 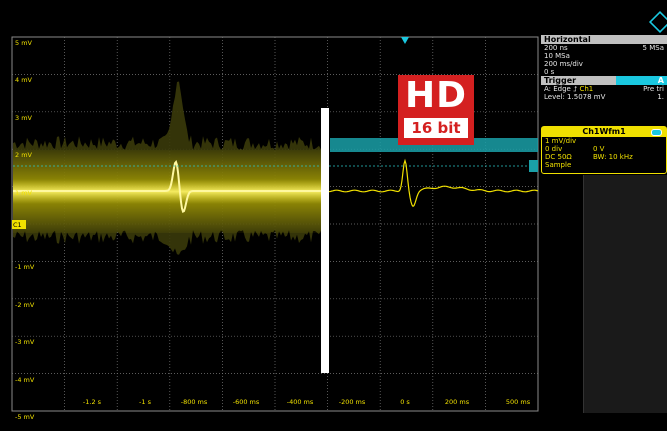 I want to click on horizontal-row-1: 200 ns 5 MSa, so click(x=604, y=48).